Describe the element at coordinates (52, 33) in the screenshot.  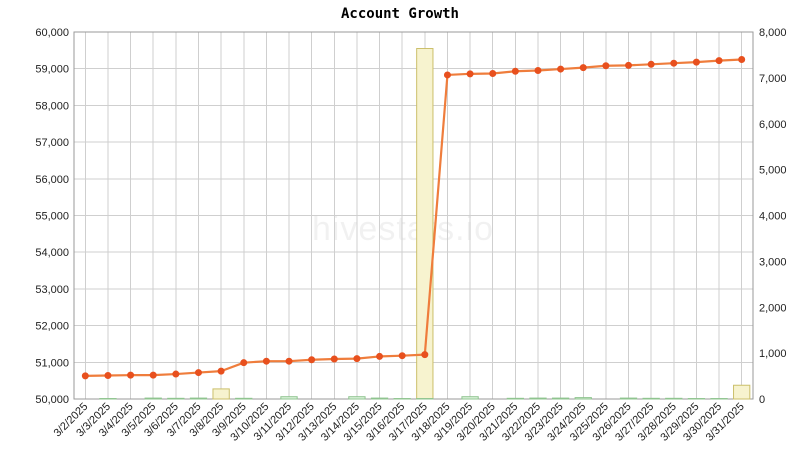
I see `y-left-tick-label: 60,000` at that location.